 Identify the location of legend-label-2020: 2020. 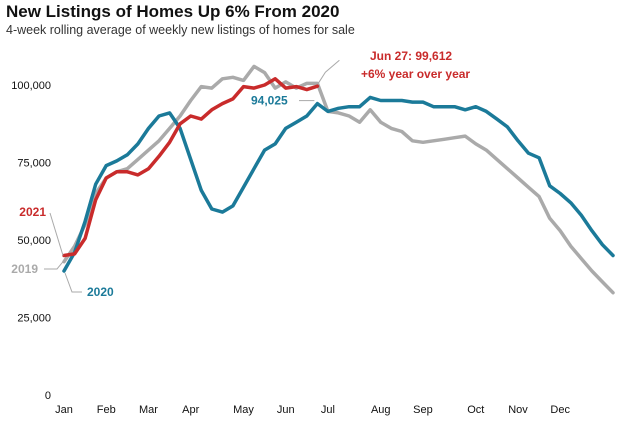
(100, 292).